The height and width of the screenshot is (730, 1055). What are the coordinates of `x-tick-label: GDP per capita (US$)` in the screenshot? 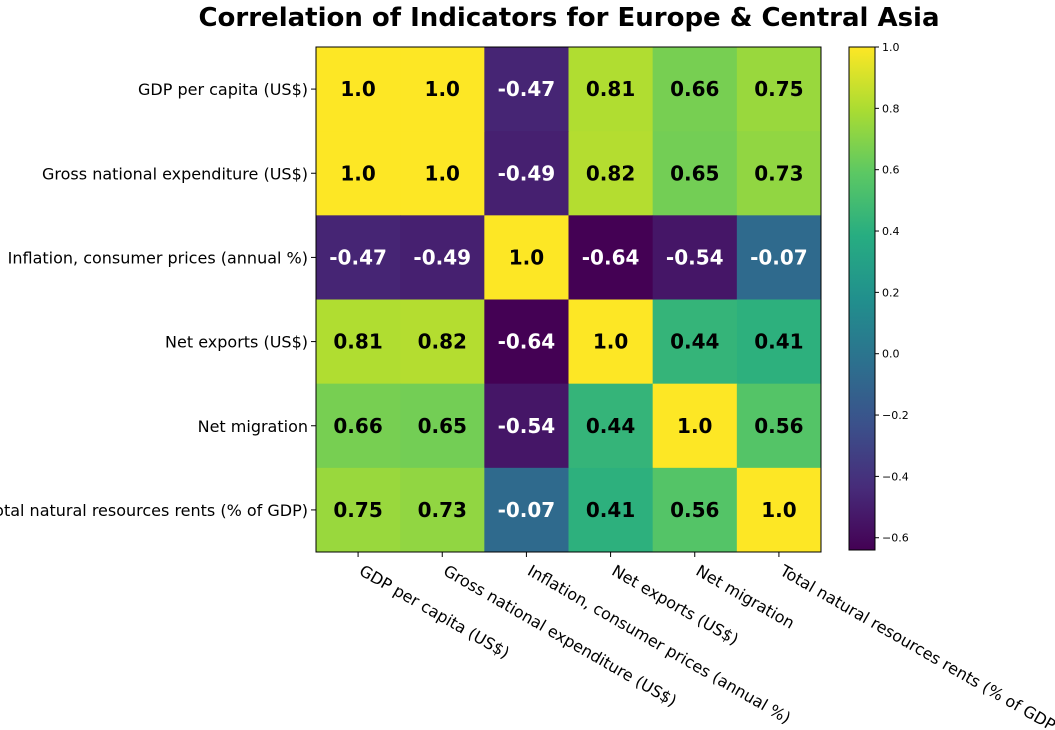 It's located at (434, 611).